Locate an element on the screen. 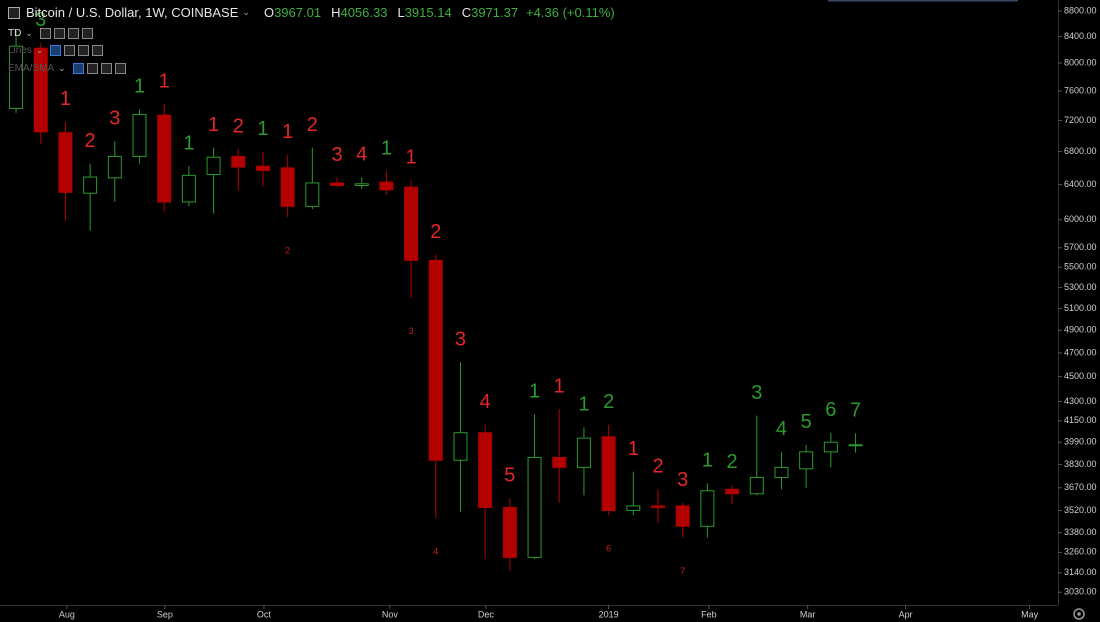 Image resolution: width=1100 pixels, height=622 pixels. x-tick-label: Apr is located at coordinates (906, 614).